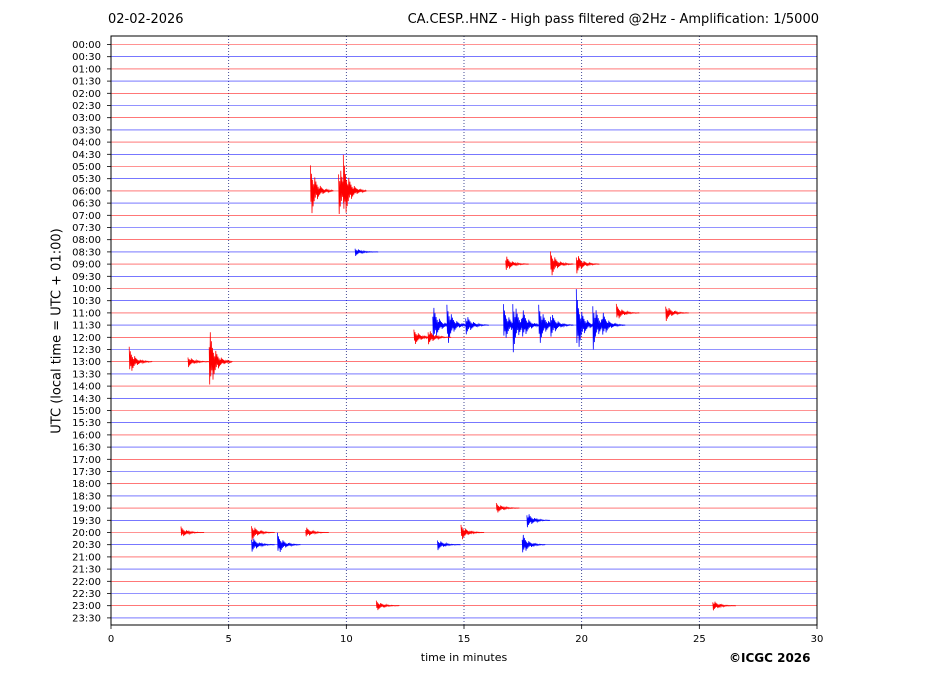 This screenshot has width=927, height=696. I want to click on row-time-label: 05:30, so click(86, 179).